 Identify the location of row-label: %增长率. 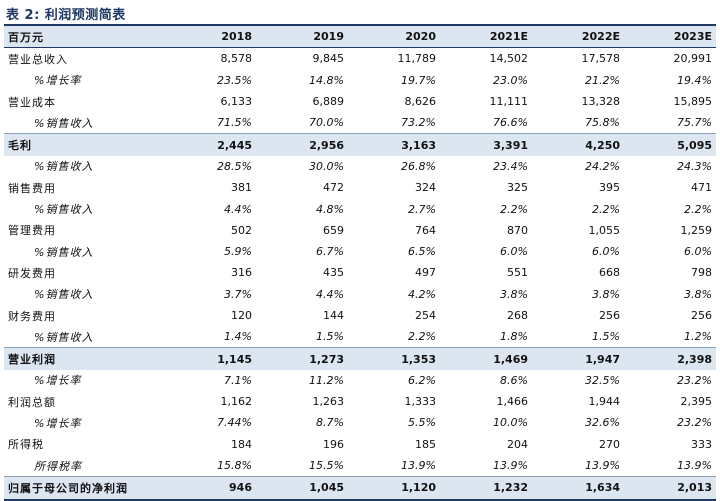
(58, 381).